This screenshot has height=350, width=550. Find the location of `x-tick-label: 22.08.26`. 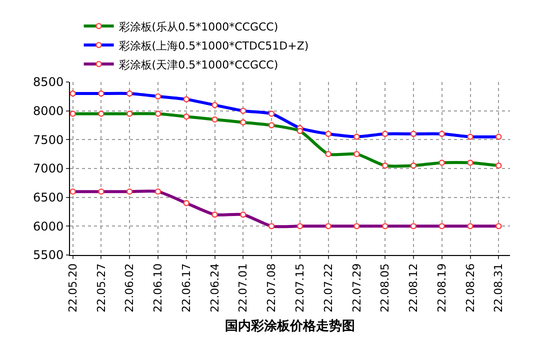

x-tick-label: 22.08.26 is located at coordinates (470, 287).